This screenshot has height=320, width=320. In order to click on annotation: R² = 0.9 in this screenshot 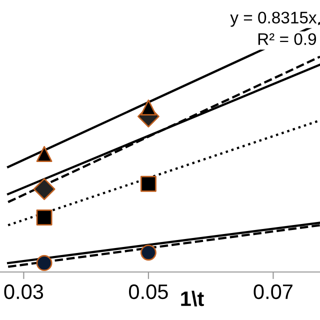, I will do `click(287, 39)`.